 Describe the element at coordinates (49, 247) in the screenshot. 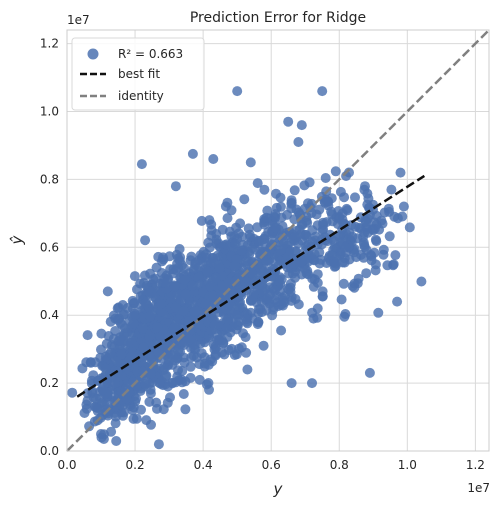

I see `y-tick-label: 0.6` at that location.